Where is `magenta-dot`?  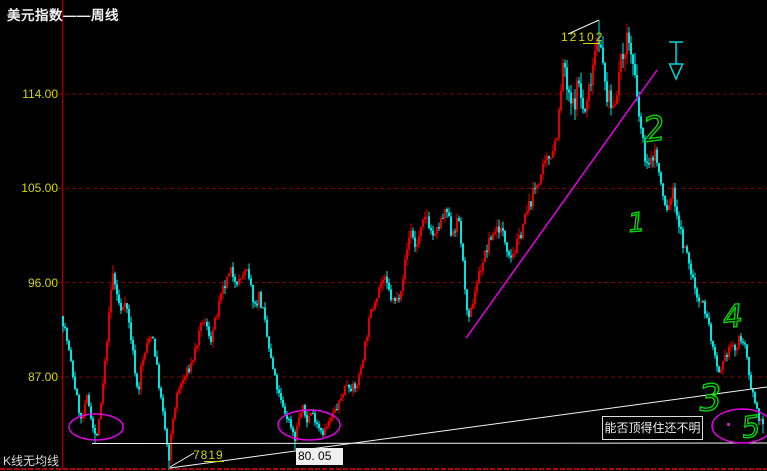
magenta-dot is located at coordinates (728, 424).